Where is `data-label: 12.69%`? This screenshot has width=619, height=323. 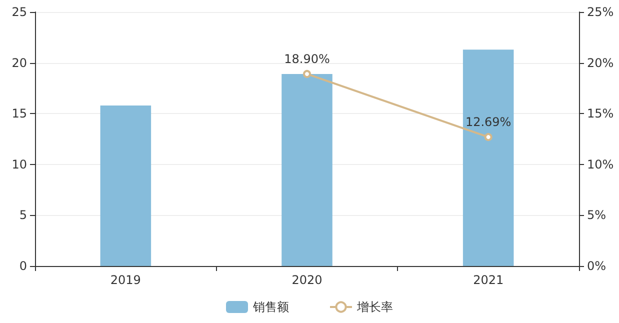
data-label: 12.69% is located at coordinates (488, 122).